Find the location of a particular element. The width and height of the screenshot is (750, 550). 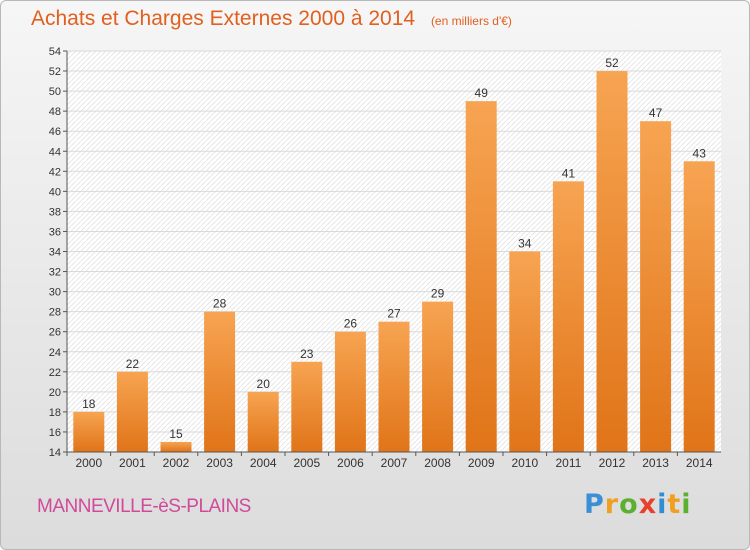

x-tick-label-2014: 2014 is located at coordinates (699, 463).